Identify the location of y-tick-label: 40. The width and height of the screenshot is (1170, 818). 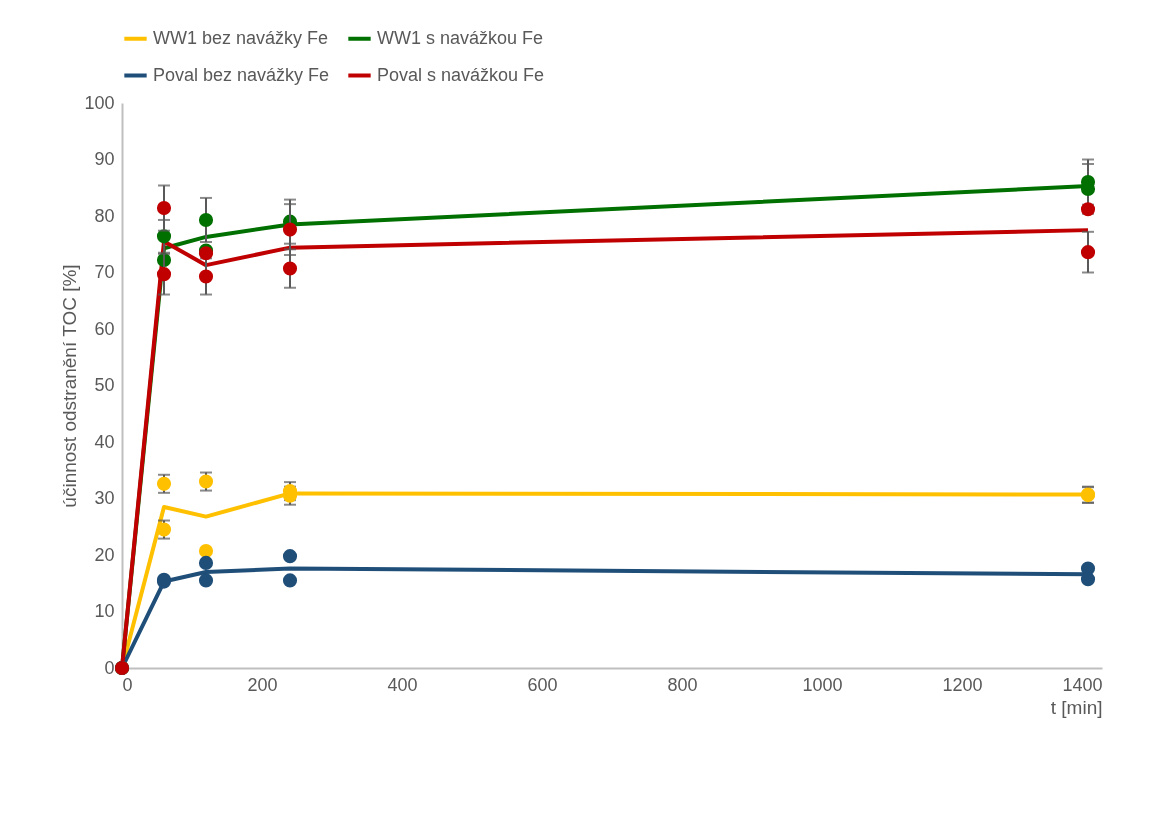
(104, 441).